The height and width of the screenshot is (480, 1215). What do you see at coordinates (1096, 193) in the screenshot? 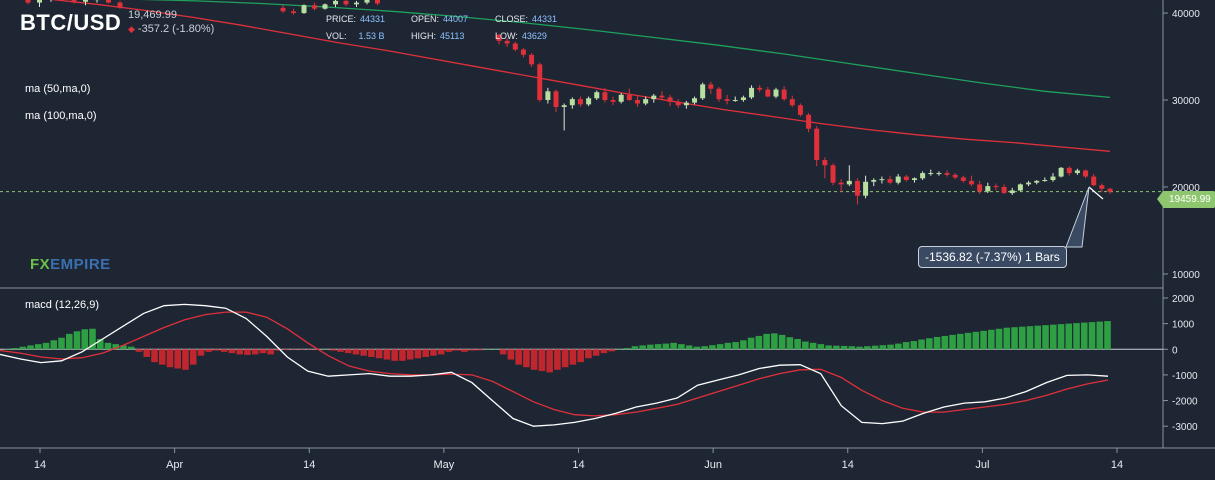
I see `measure-line` at bounding box center [1096, 193].